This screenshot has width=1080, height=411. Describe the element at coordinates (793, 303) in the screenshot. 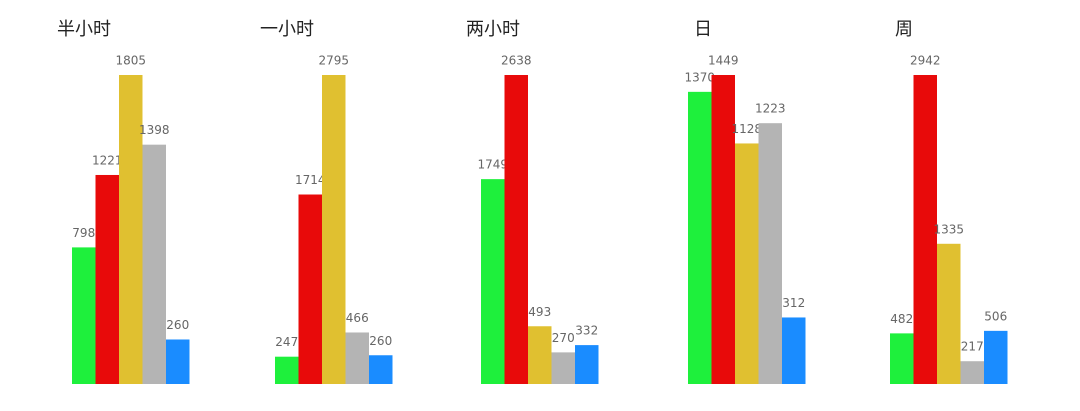

I see `value-label: 312` at that location.